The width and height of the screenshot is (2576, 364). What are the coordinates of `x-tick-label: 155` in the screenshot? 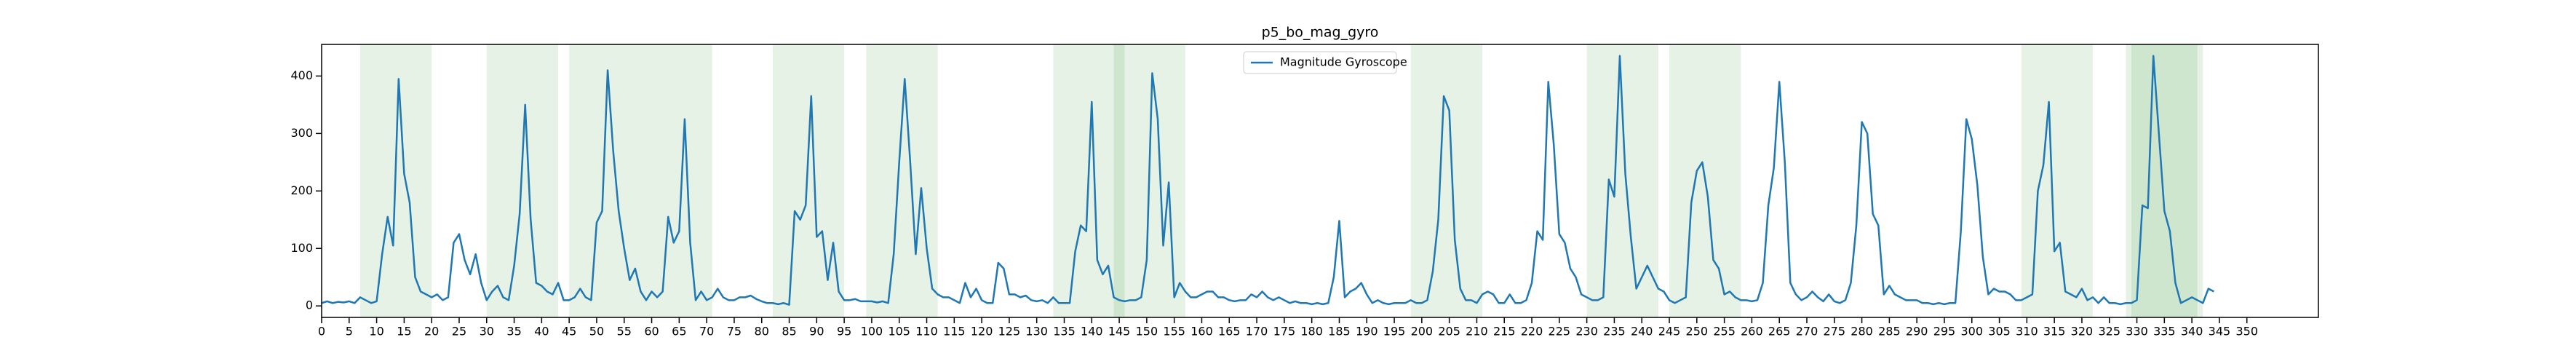 It's located at (1174, 332).